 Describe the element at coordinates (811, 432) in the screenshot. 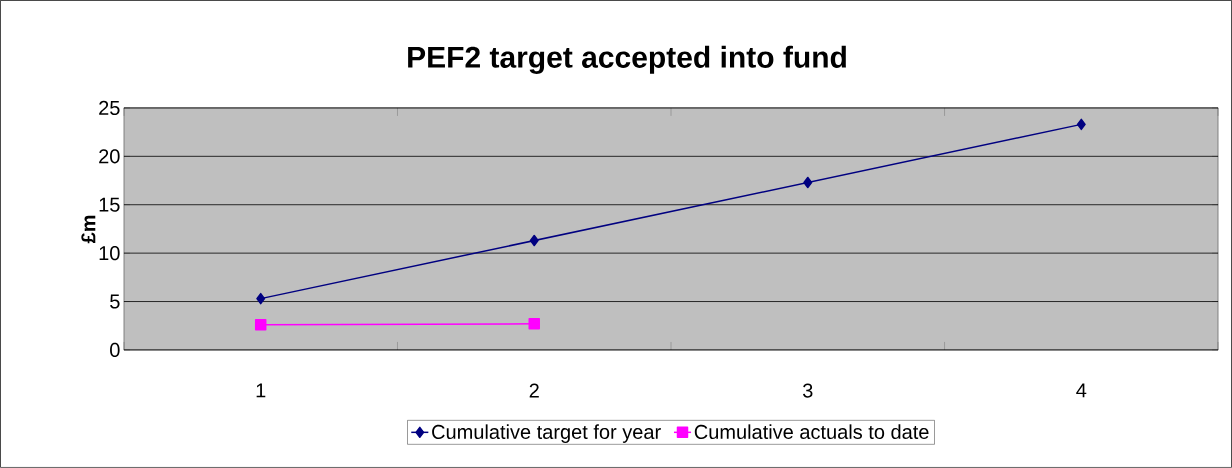

I see `legend-label: Cumulative actuals to date` at that location.